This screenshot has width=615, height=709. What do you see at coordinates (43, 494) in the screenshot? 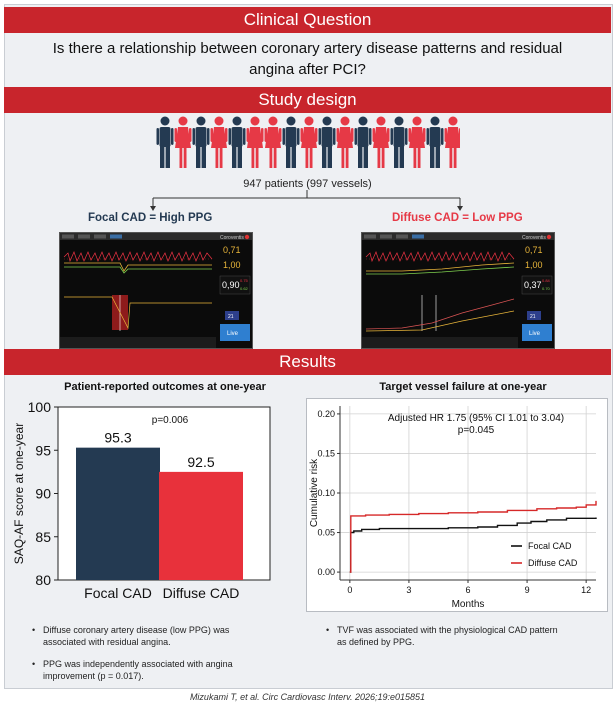
I see `y-tick-label: 90` at bounding box center [43, 494].